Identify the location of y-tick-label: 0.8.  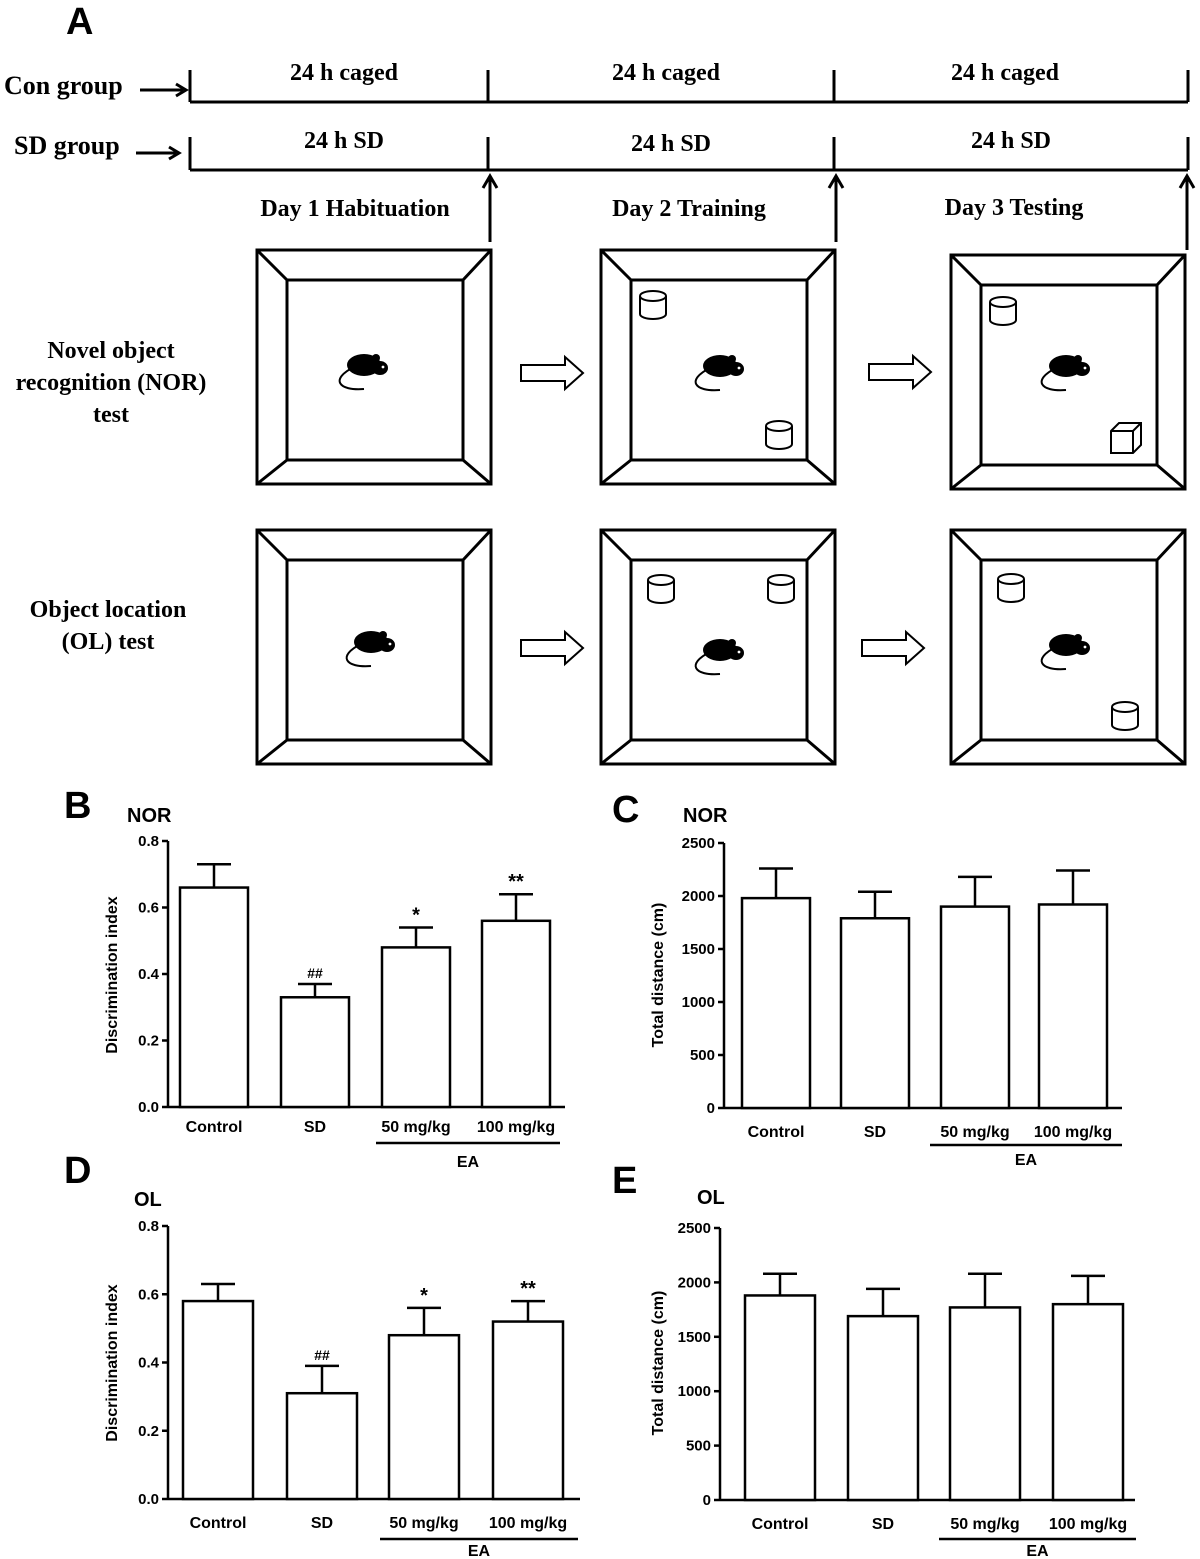
(148, 841).